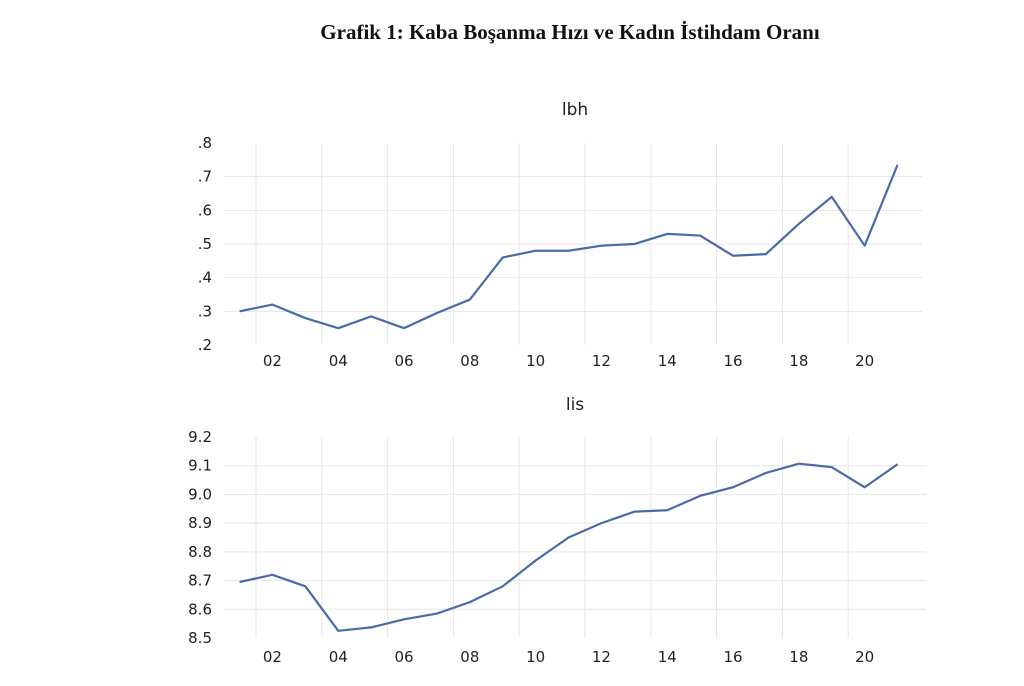 The width and height of the screenshot is (1024, 686). I want to click on y-tick-label: .4, so click(205, 278).